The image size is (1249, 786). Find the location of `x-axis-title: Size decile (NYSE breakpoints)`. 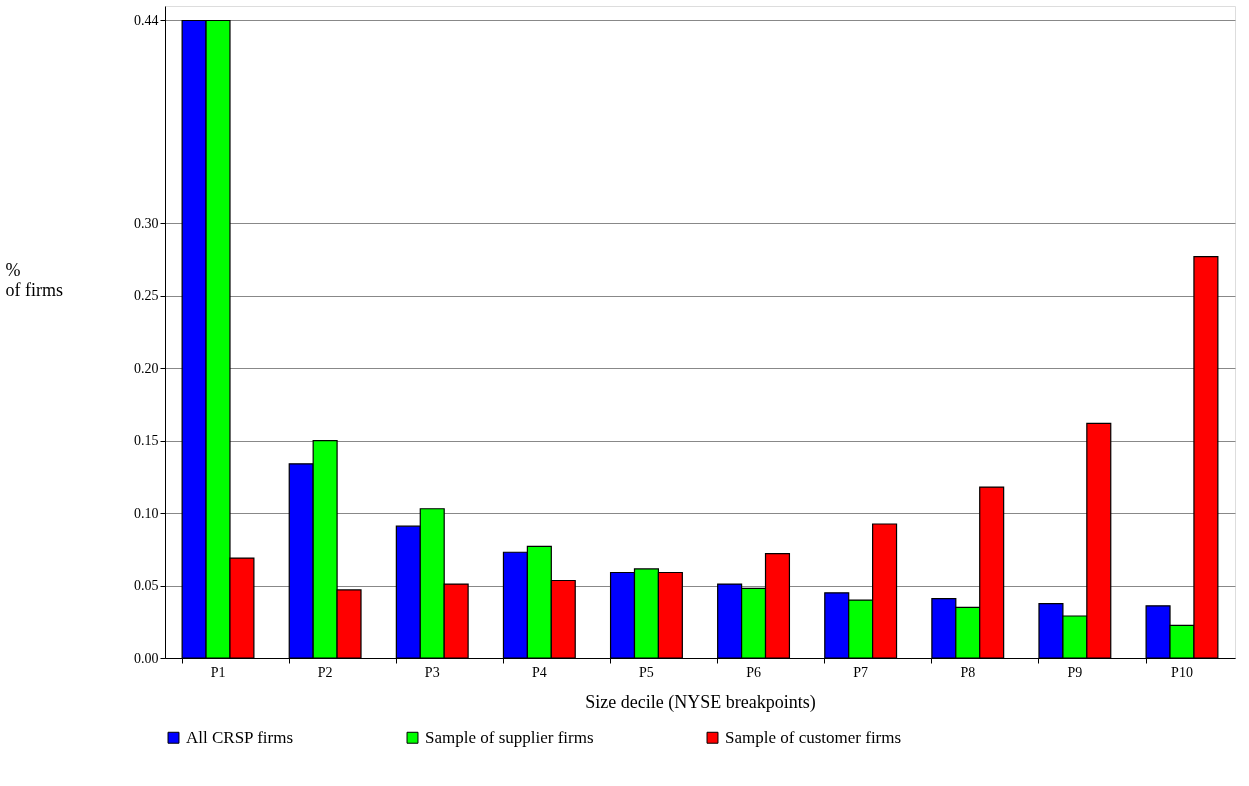

x-axis-title: Size decile (NYSE breakpoints) is located at coordinates (700, 702).